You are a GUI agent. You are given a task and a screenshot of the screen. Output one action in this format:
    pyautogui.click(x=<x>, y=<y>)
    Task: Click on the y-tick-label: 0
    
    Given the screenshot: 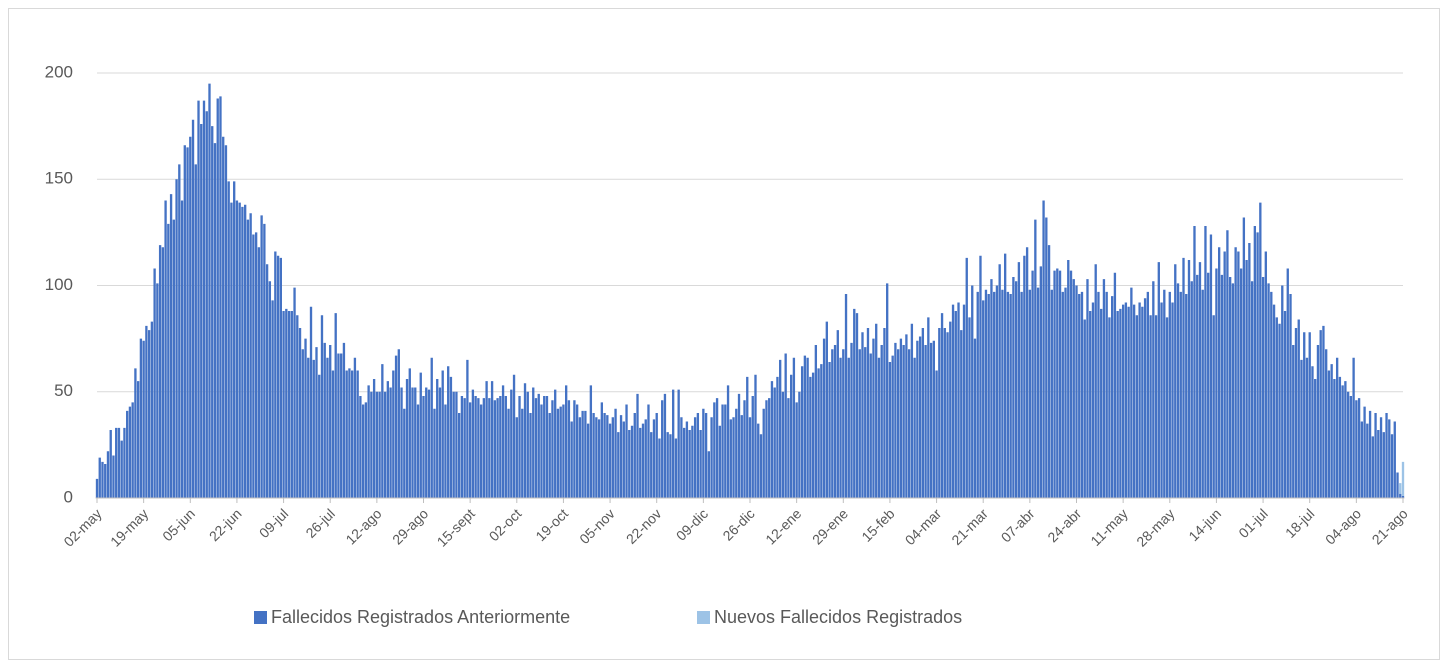 What is the action you would take?
    pyautogui.click(x=68, y=496)
    